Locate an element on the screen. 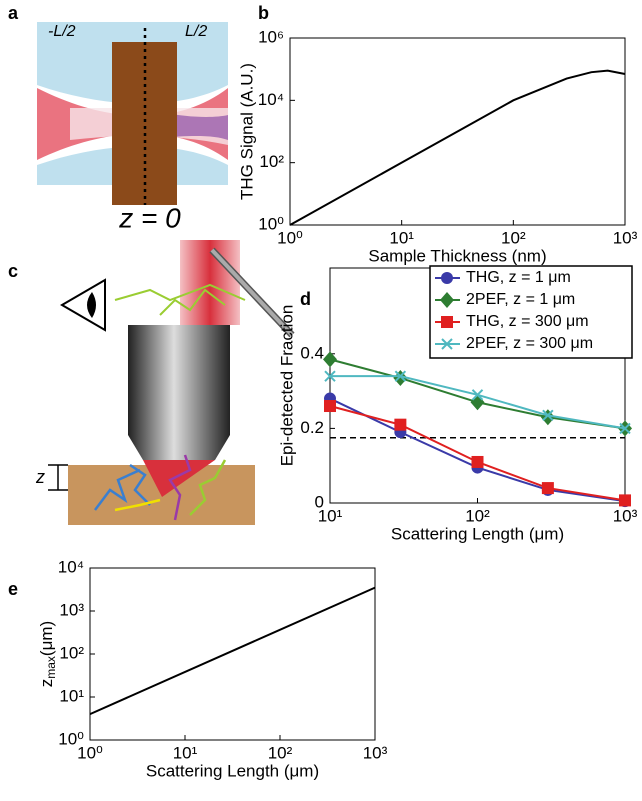 This screenshot has height=801, width=642. y-axis-label: Epi-detected Fraction is located at coordinates (286, 386).